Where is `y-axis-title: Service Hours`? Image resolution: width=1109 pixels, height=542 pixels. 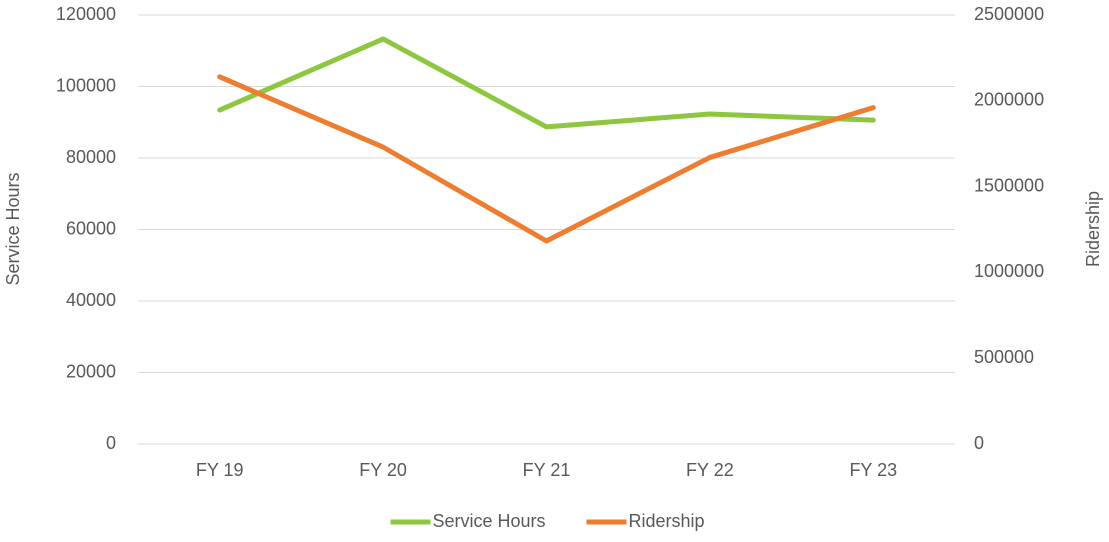
y-axis-title: Service Hours is located at coordinates (13, 228).